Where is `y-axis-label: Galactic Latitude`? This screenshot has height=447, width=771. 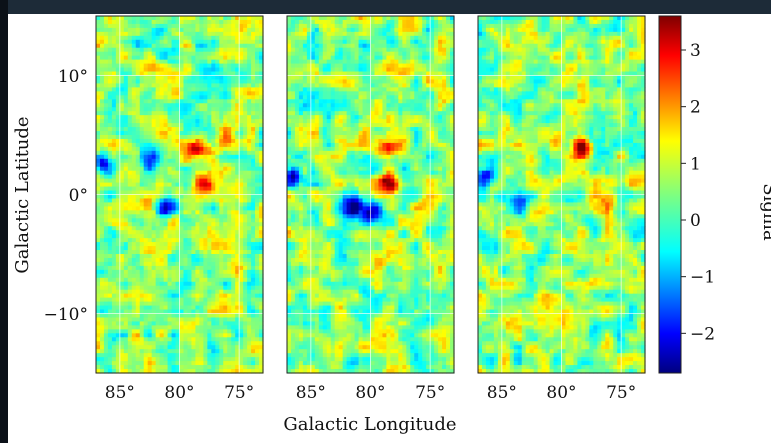
y-axis-label: Galactic Latitude is located at coordinates (22, 194).